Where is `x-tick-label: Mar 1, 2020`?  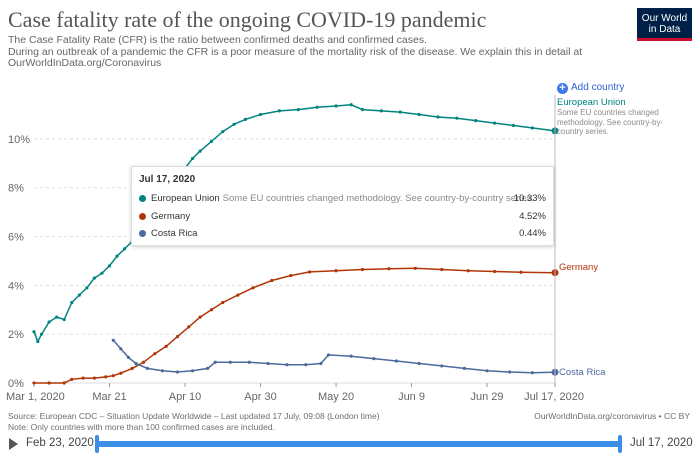 x-tick-label: Mar 1, 2020 is located at coordinates (35, 397).